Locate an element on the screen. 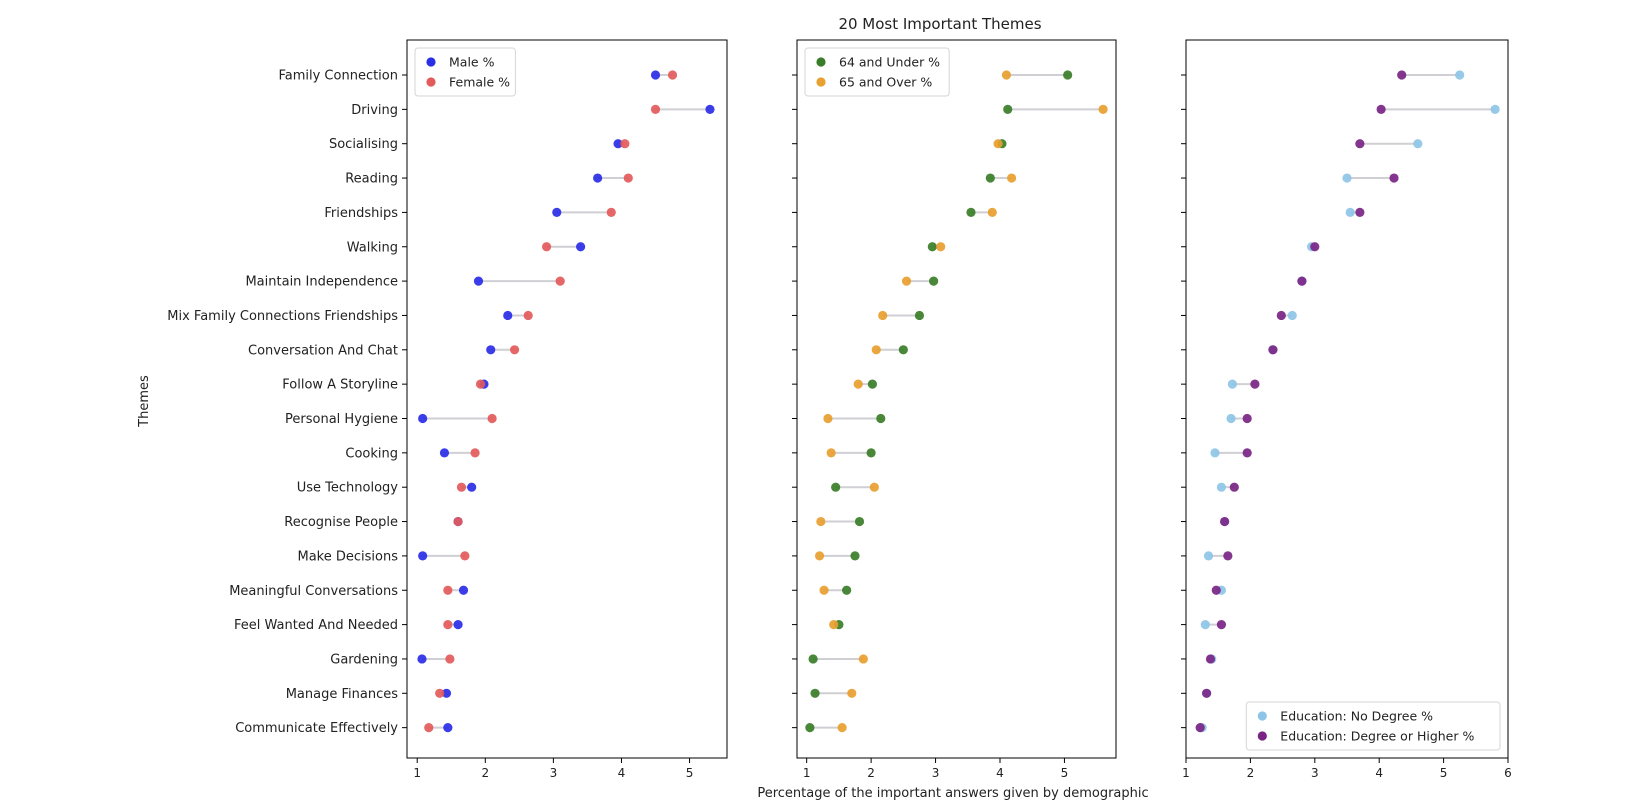  figure-title: 20 Most Important Themes is located at coordinates (939, 24).